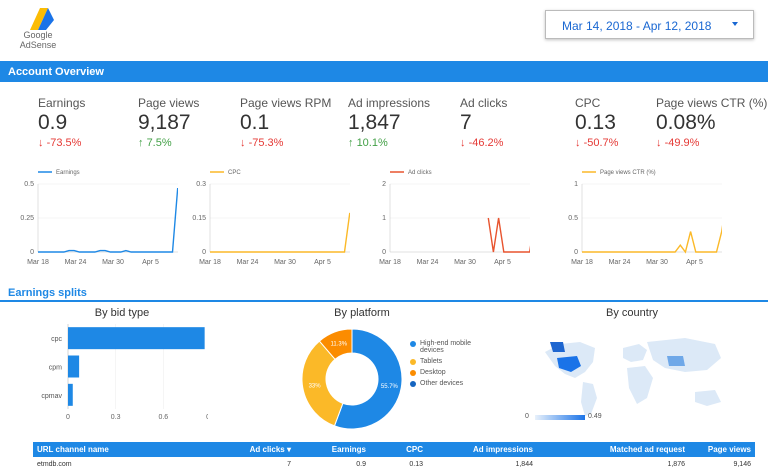 This screenshot has width=768, height=475. I want to click on map-highlight-us, so click(569, 364).